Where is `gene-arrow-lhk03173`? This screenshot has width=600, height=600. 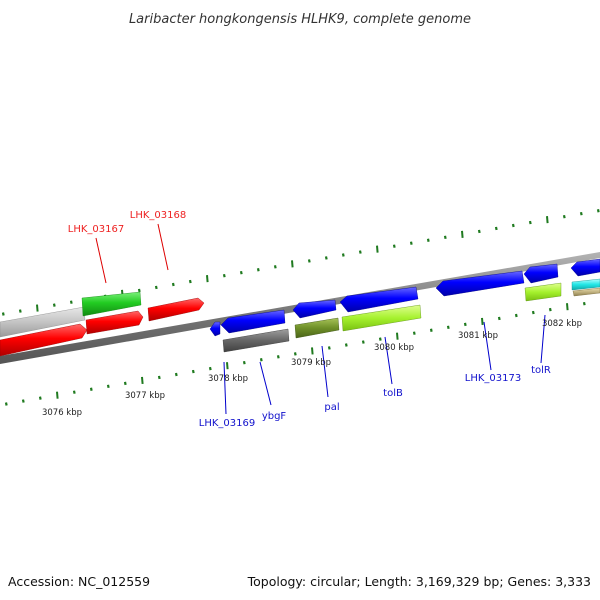 gene-arrow-lhk03173 is located at coordinates (480, 283).